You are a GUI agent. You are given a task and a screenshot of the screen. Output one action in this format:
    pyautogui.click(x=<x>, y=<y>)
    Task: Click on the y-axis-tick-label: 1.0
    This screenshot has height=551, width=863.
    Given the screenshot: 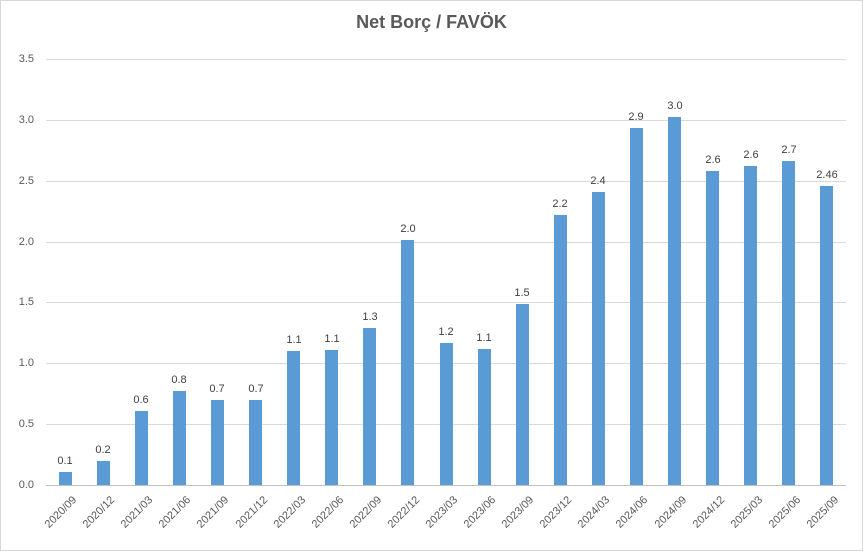 What is the action you would take?
    pyautogui.click(x=26, y=363)
    